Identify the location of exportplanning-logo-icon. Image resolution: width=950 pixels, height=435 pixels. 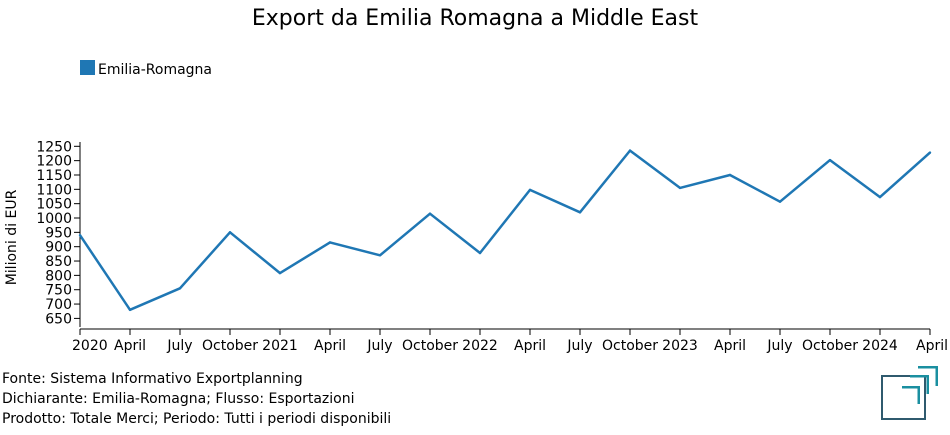
(909, 393).